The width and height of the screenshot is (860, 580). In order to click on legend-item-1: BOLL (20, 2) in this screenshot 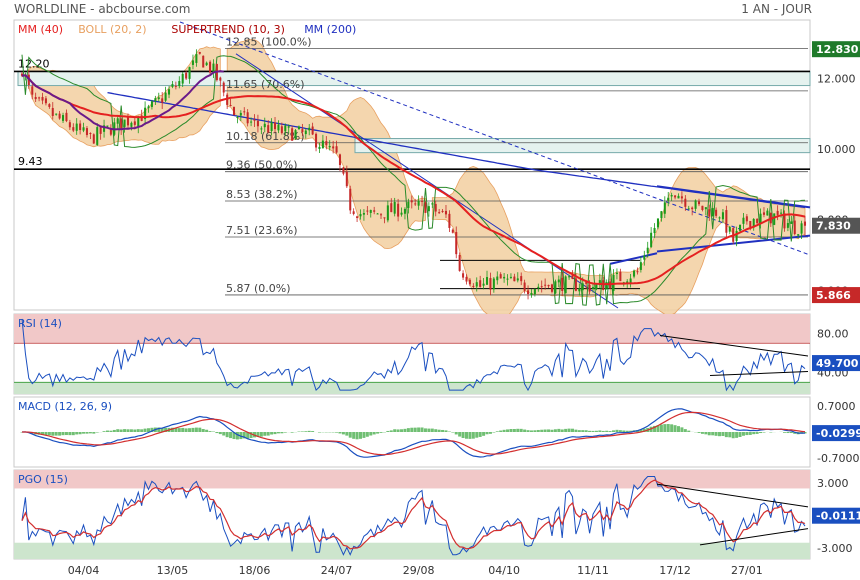, I will do `click(112, 29)`.